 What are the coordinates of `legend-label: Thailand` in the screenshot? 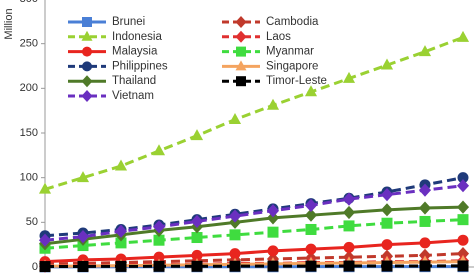 It's located at (134, 81).